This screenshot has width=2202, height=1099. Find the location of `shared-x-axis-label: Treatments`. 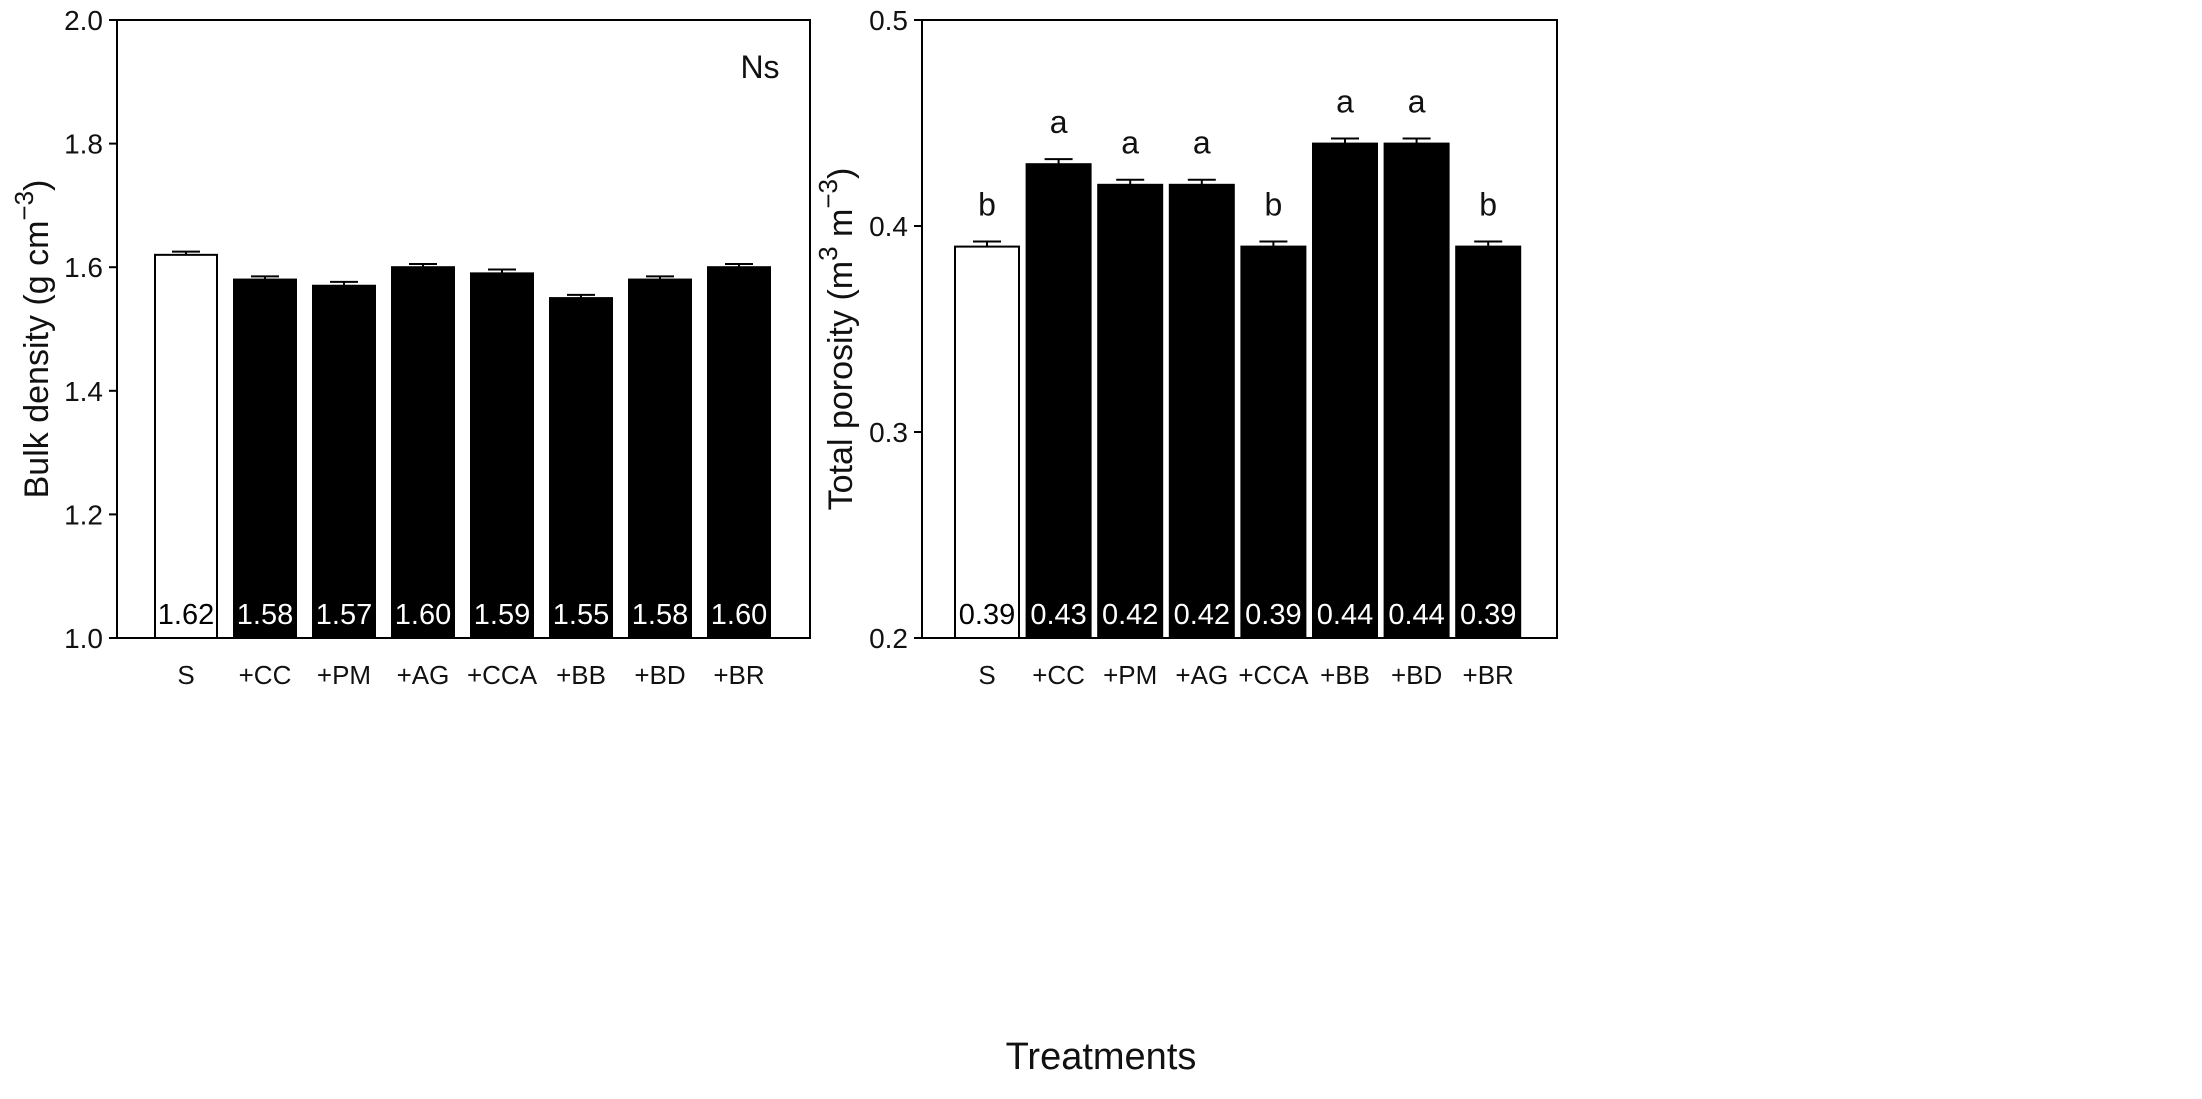

shared-x-axis-label: Treatments is located at coordinates (1101, 1057).